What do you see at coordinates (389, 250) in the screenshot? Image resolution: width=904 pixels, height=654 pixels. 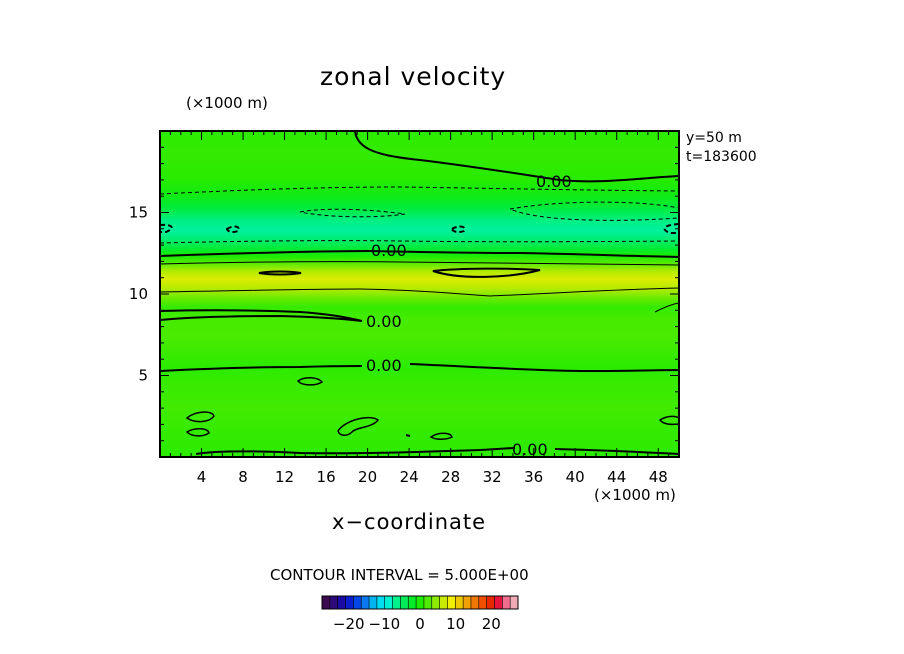 I see `contour-label-jet: 0.00` at bounding box center [389, 250].